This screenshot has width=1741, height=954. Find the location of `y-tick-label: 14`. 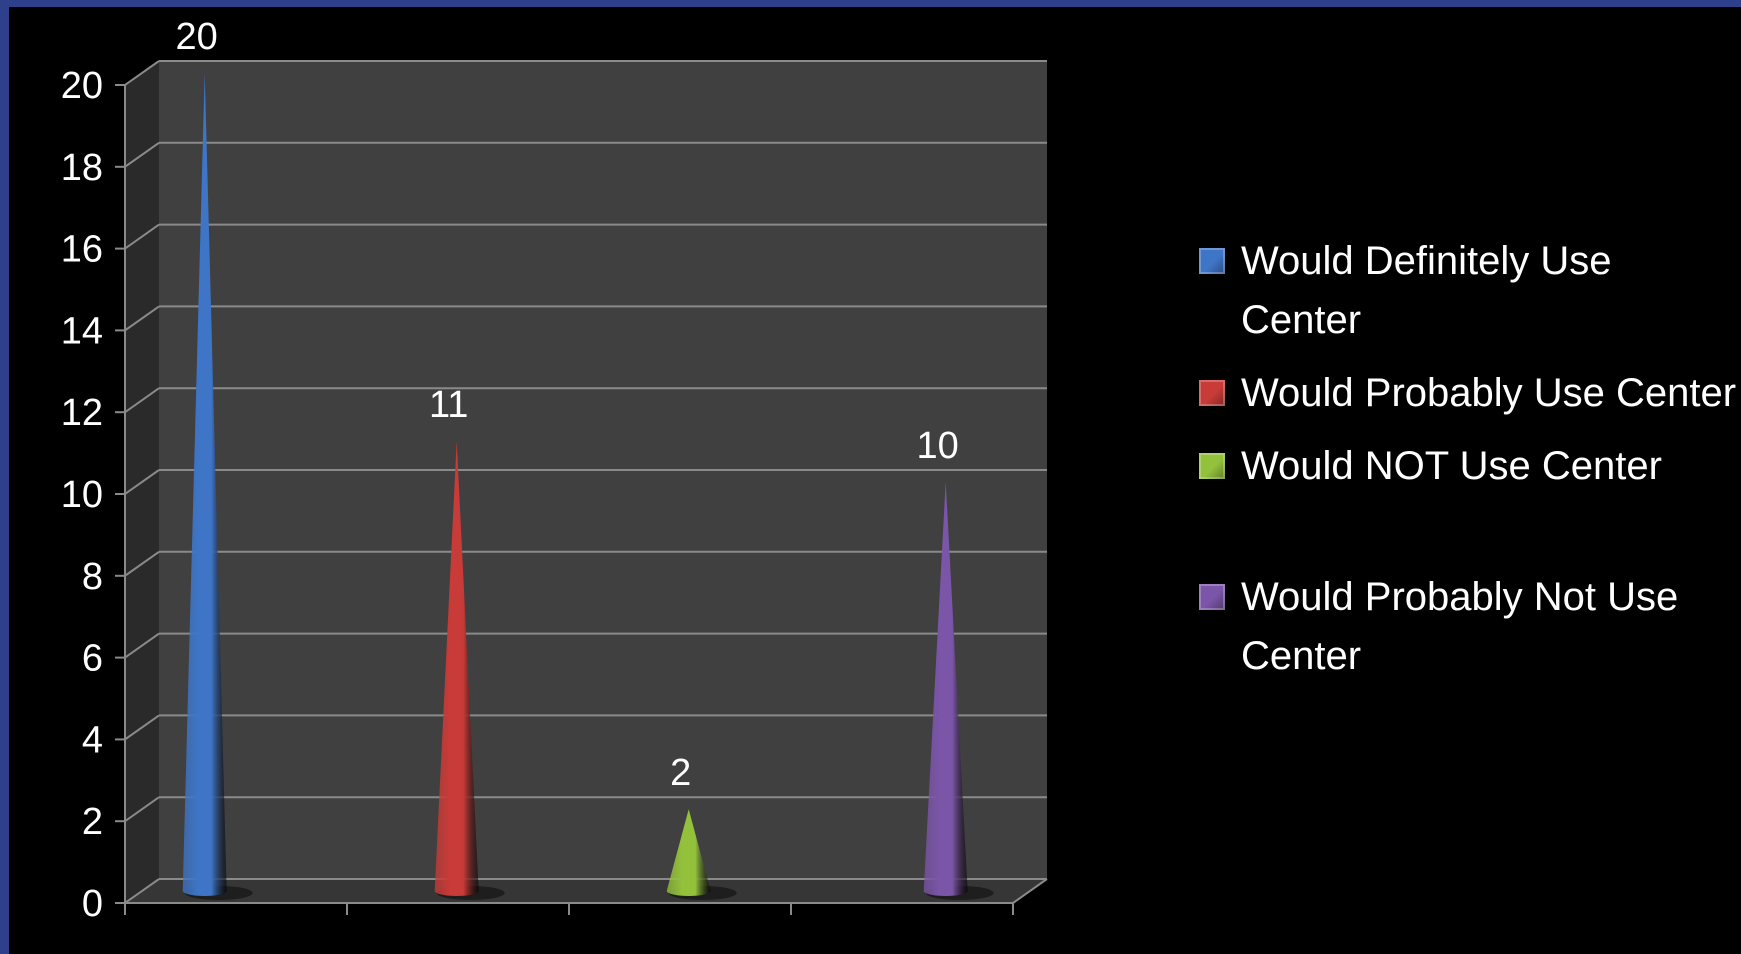

y-tick-label: 14 is located at coordinates (82, 331).